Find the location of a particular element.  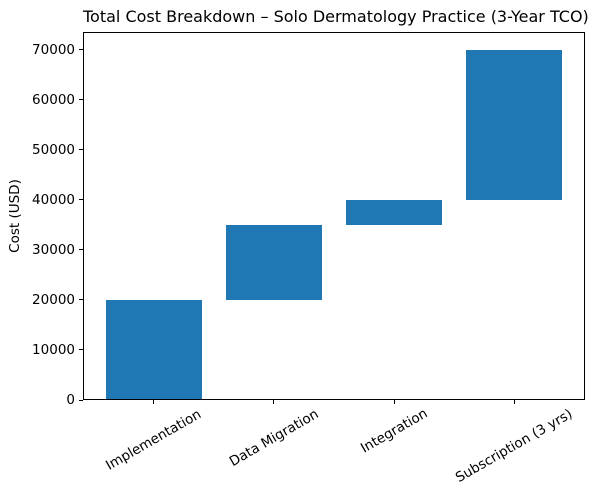

y-tick-label: 30000 is located at coordinates (53, 249).